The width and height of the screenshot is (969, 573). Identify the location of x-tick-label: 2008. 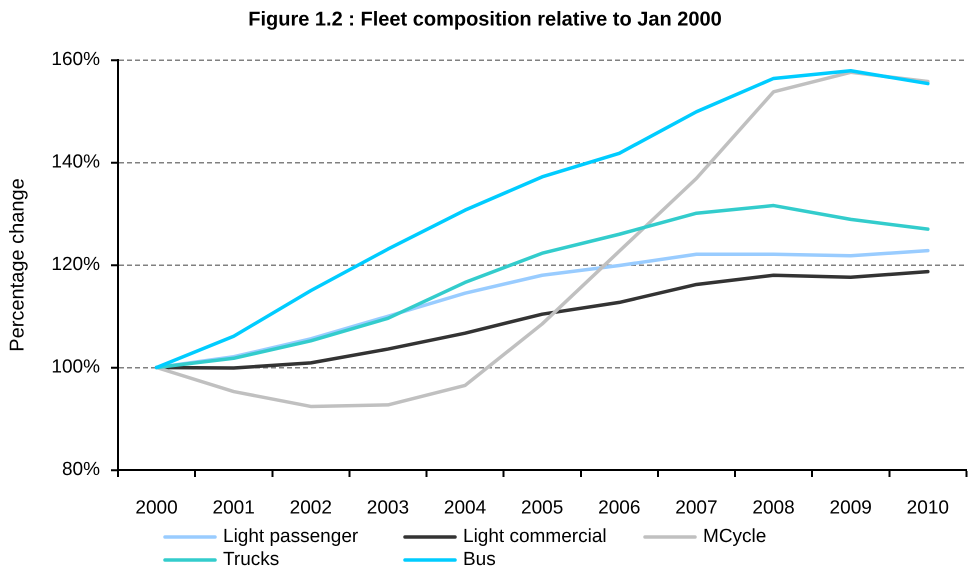
(773, 508).